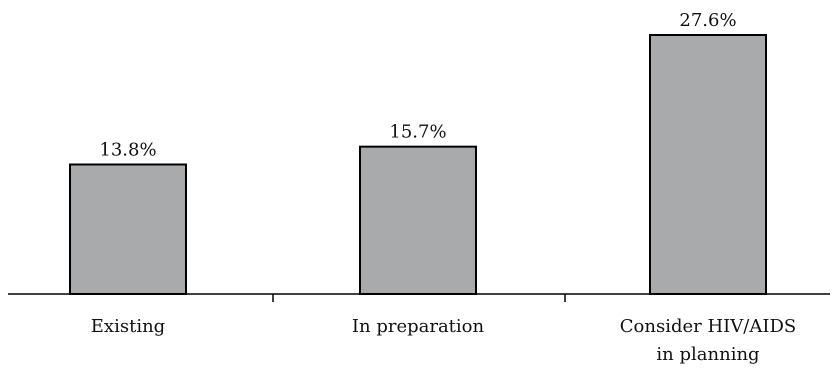  Describe the element at coordinates (707, 354) in the screenshot. I see `category-label-line: in planning` at that location.